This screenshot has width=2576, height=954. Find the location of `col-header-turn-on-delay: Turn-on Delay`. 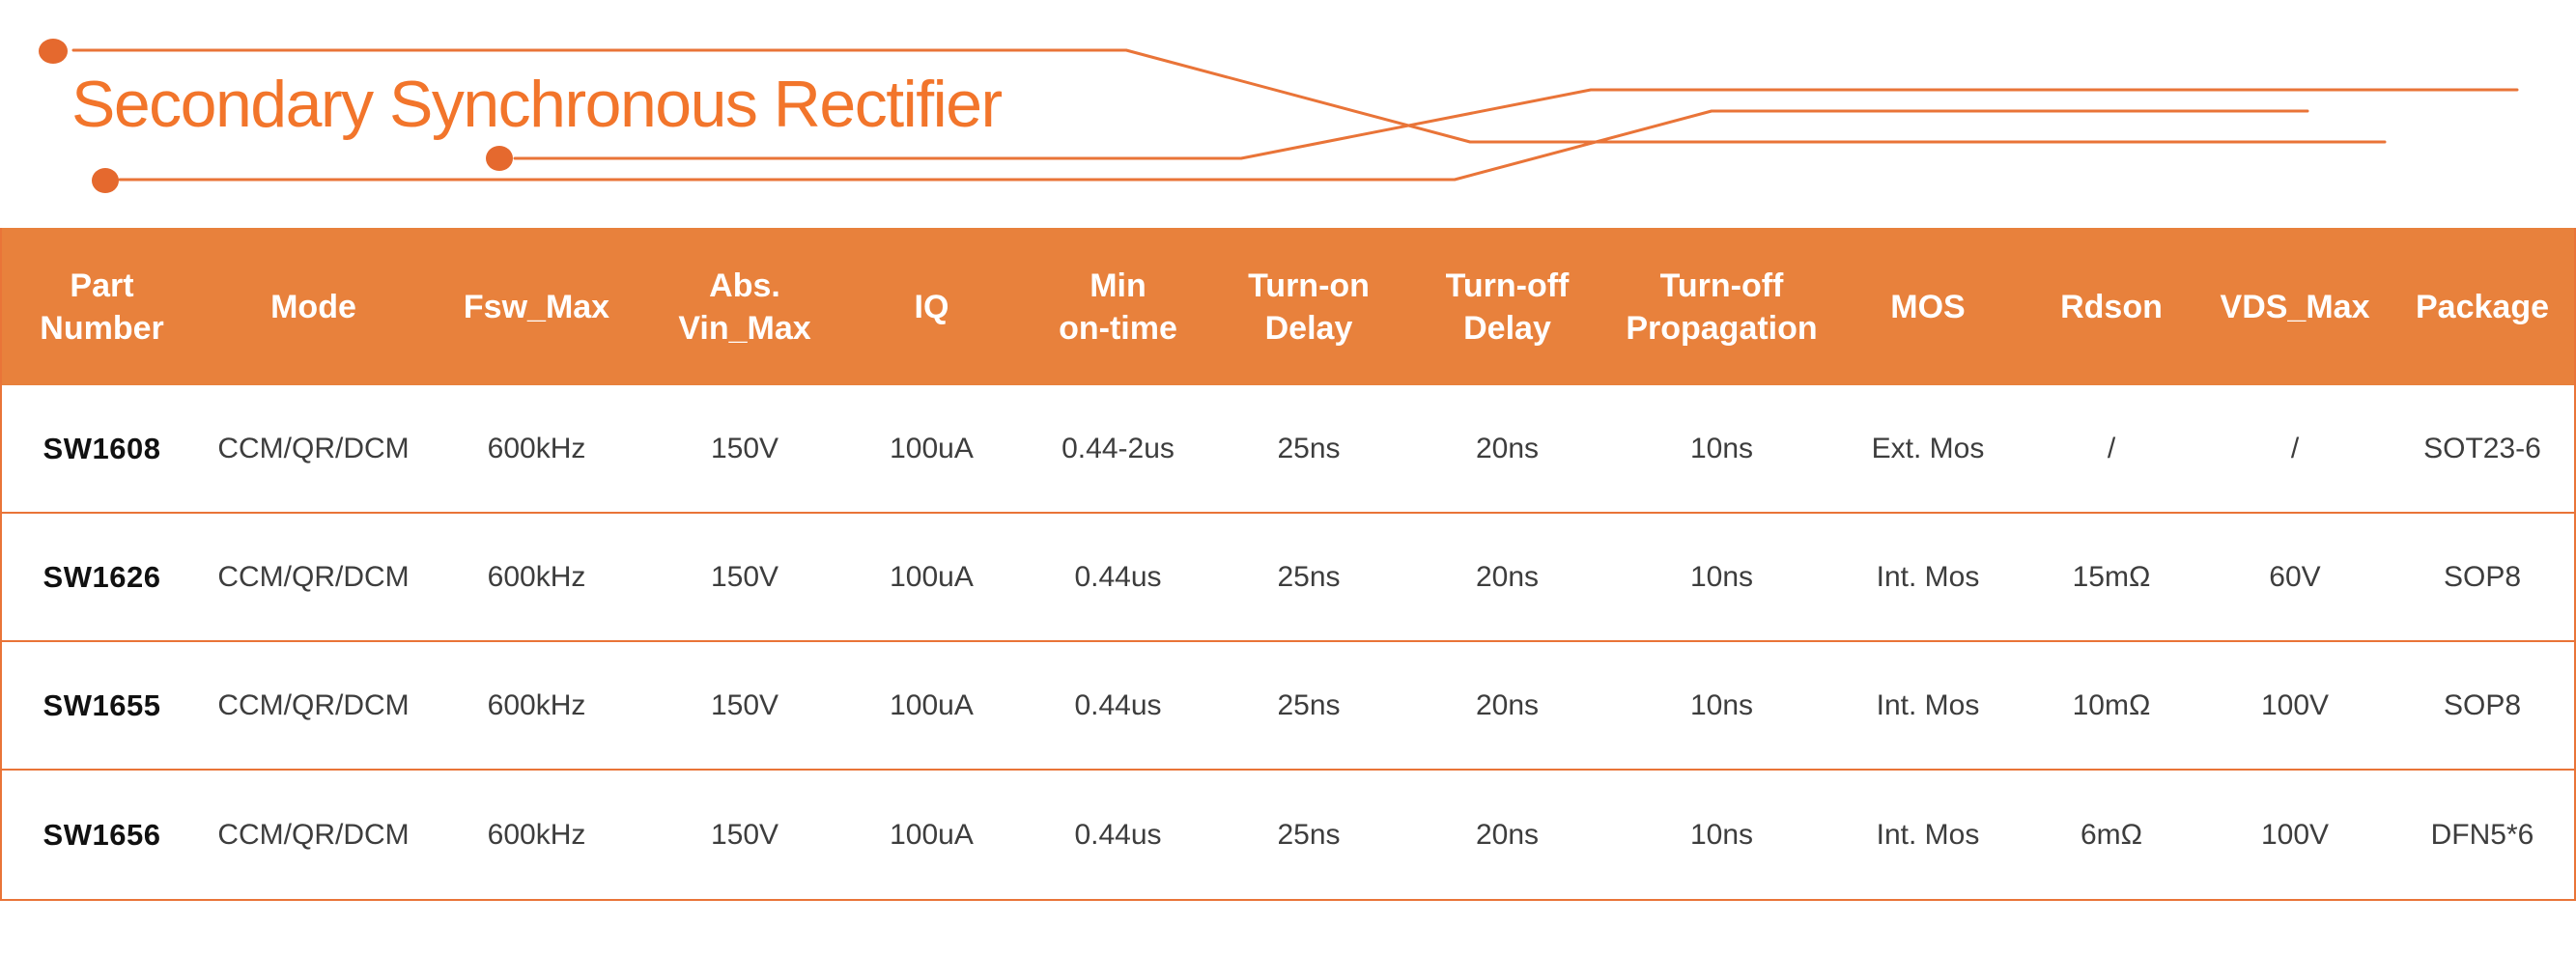

col-header-turn-on-delay: Turn-on Delay is located at coordinates (1309, 307).